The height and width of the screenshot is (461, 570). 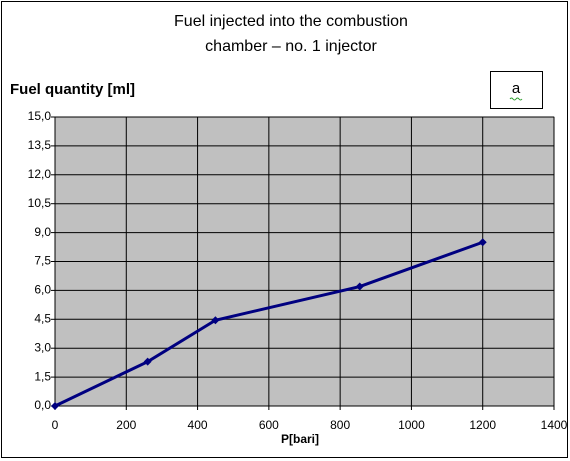 What do you see at coordinates (40, 145) in the screenshot?
I see `y-tick-label: 13,5` at bounding box center [40, 145].